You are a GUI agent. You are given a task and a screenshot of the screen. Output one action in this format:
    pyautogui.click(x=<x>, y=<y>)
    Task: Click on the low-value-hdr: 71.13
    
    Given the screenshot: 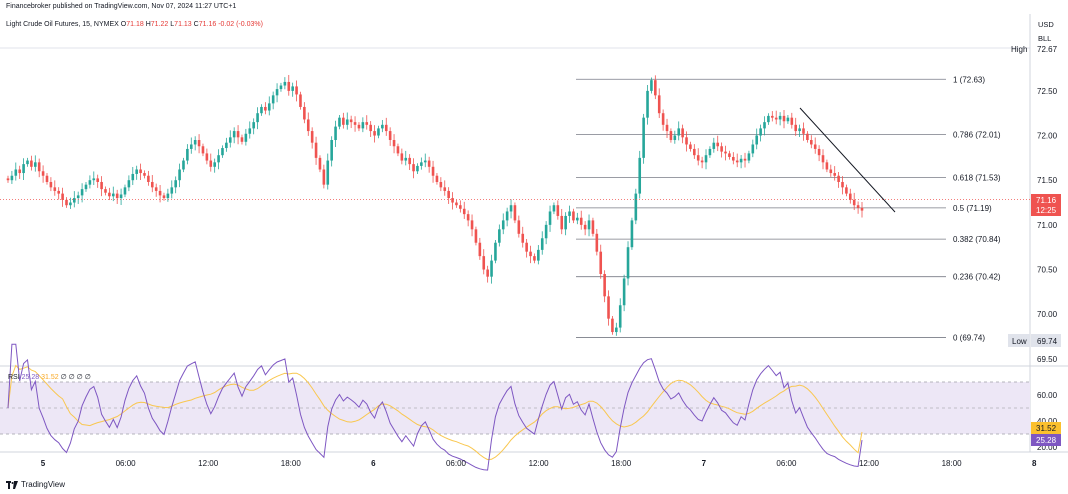 What is the action you would take?
    pyautogui.click(x=183, y=24)
    